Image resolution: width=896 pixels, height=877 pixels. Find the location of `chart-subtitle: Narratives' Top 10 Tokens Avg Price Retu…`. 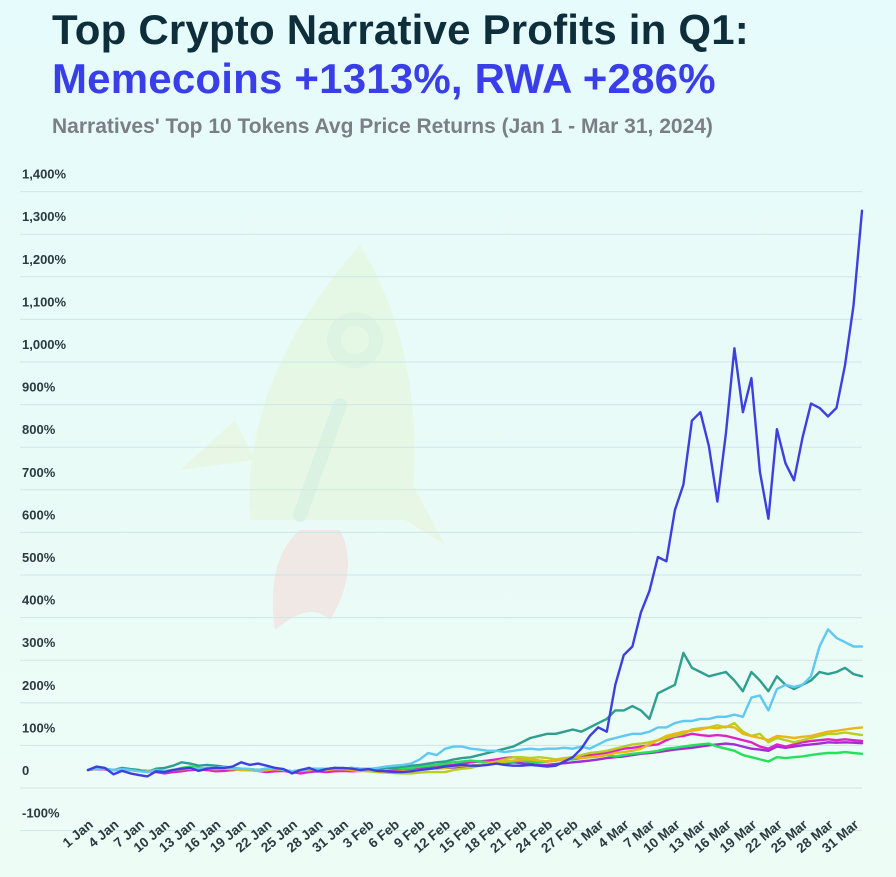

chart-subtitle: Narratives' Top 10 Tokens Avg Price Retu… is located at coordinates (382, 126).